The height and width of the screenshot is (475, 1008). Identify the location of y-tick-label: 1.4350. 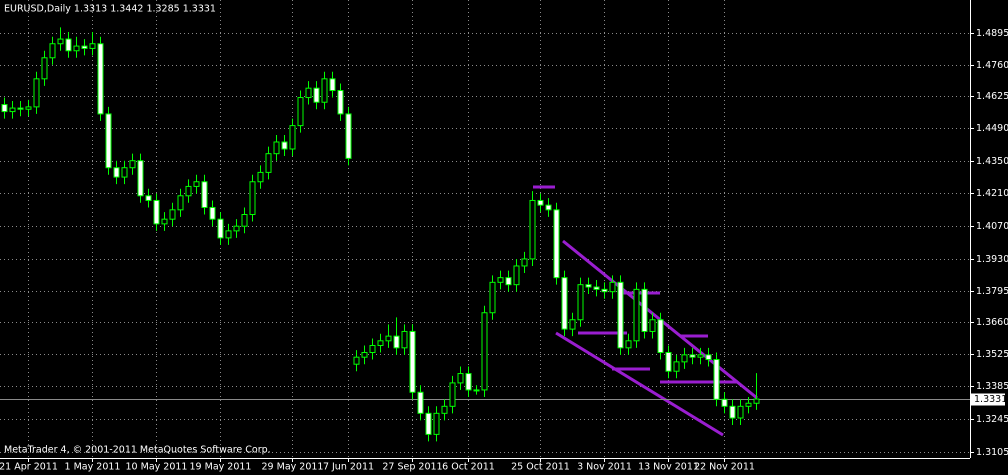
(992, 161).